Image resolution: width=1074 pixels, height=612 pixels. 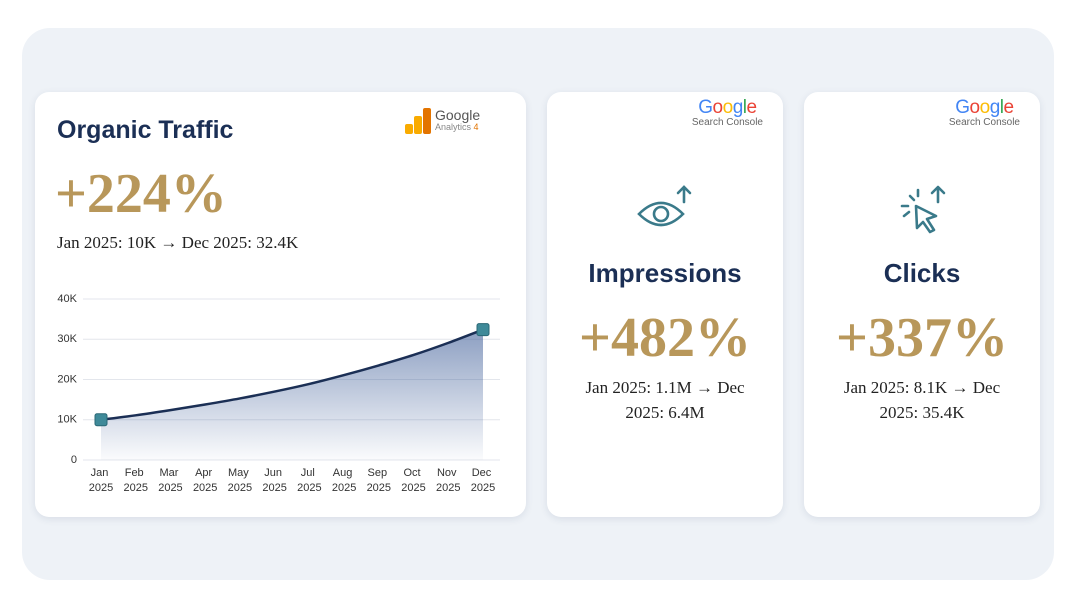 I want to click on y-tick-label: 0, so click(x=74, y=460).